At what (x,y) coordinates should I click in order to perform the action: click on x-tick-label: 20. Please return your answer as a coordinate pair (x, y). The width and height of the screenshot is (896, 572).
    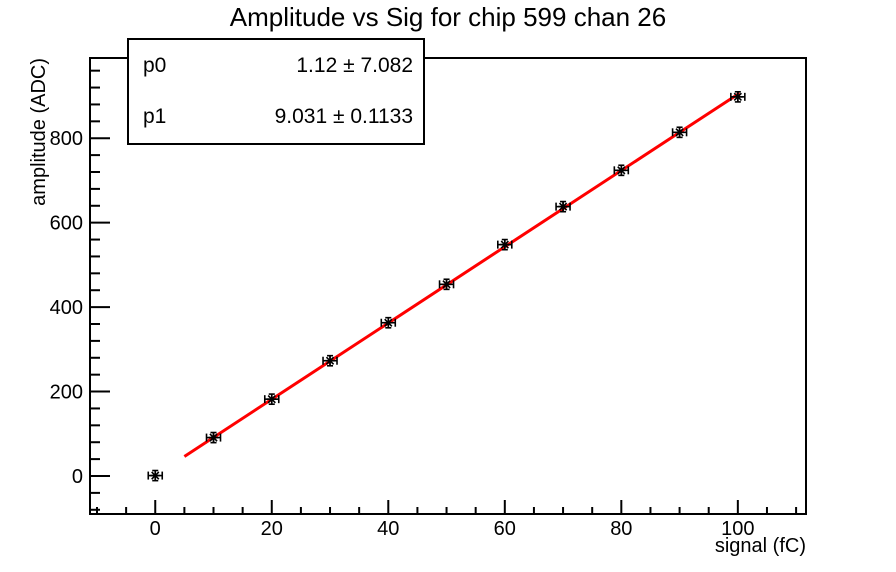
    Looking at the image, I should click on (272, 529).